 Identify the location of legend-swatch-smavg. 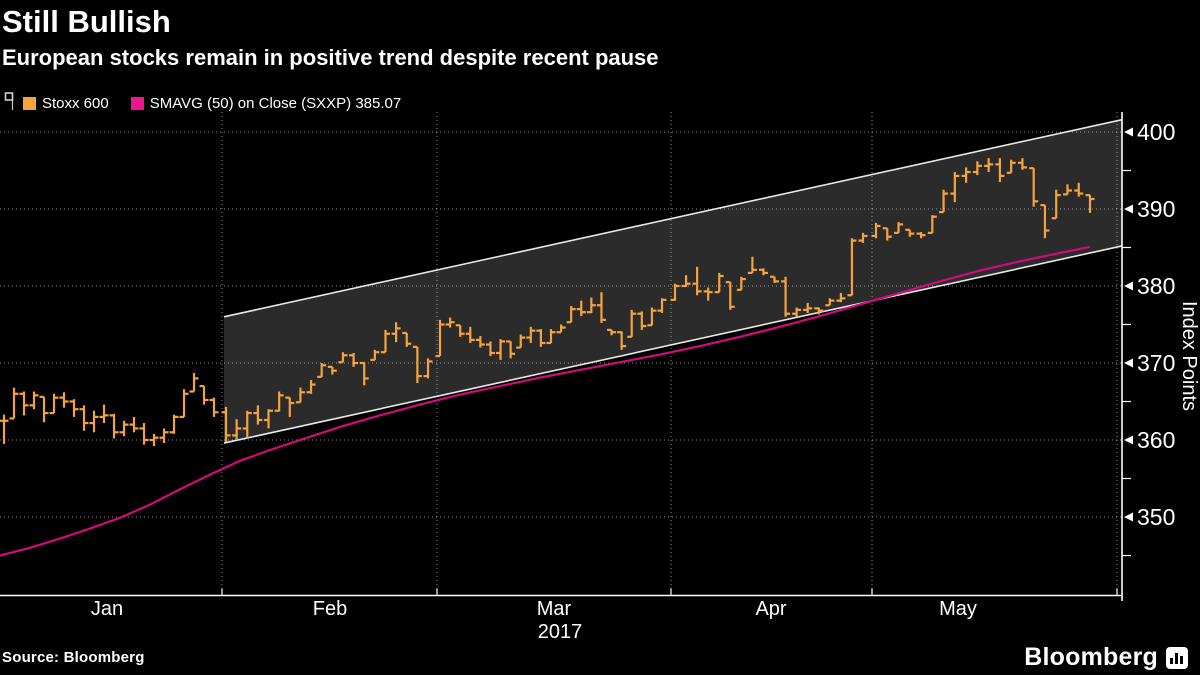
(137, 103).